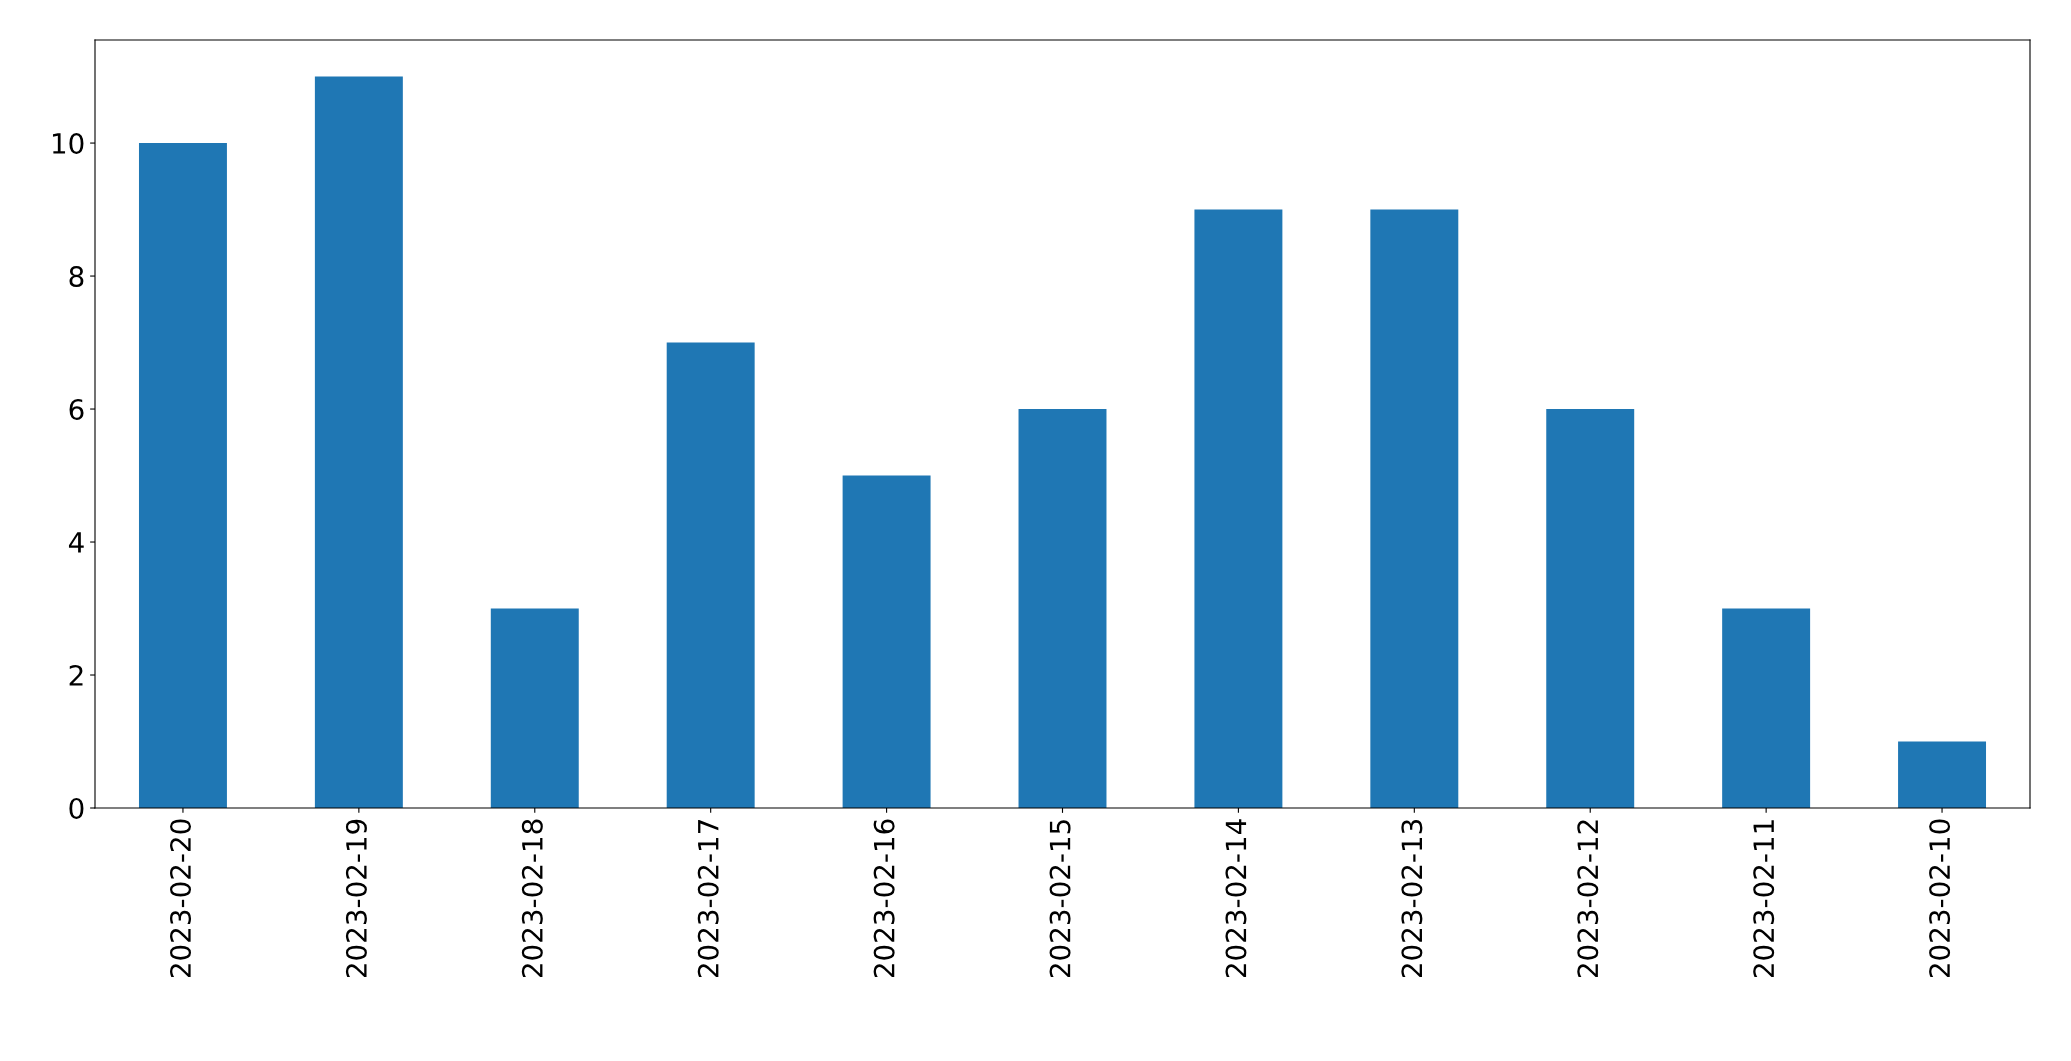  Describe the element at coordinates (181, 898) in the screenshot. I see `x-tick-label: 2023-02-20` at that location.